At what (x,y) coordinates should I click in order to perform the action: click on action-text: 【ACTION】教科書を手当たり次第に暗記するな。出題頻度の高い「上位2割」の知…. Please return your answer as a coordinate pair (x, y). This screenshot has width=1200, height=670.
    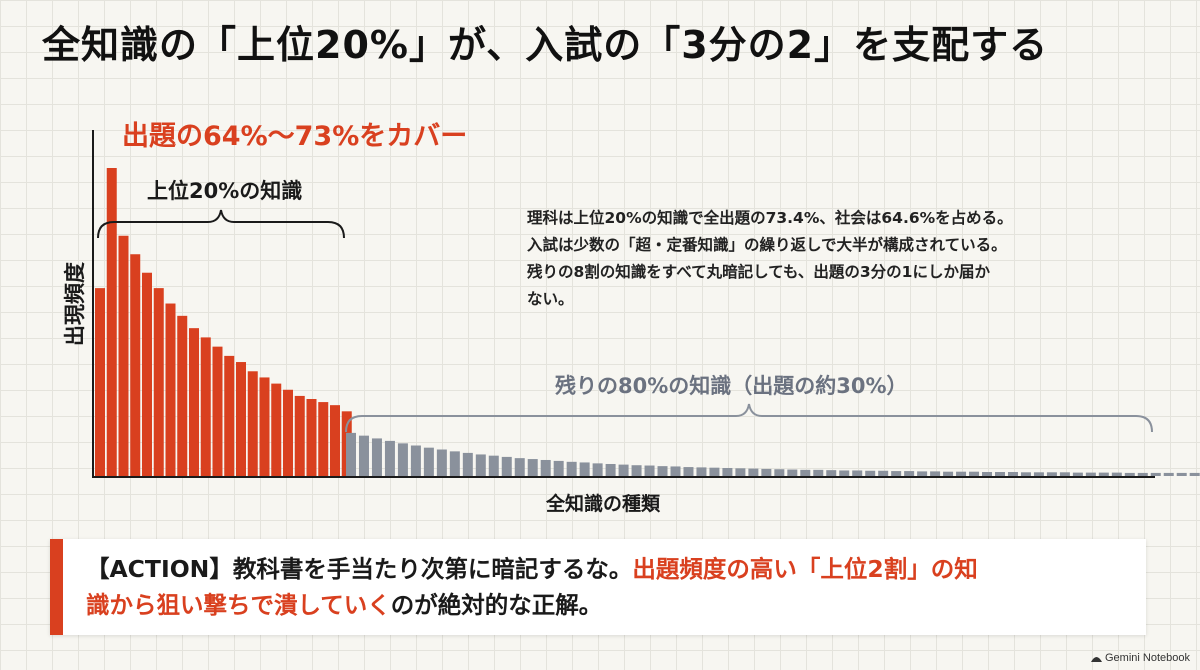
    Looking at the image, I should click on (611, 587).